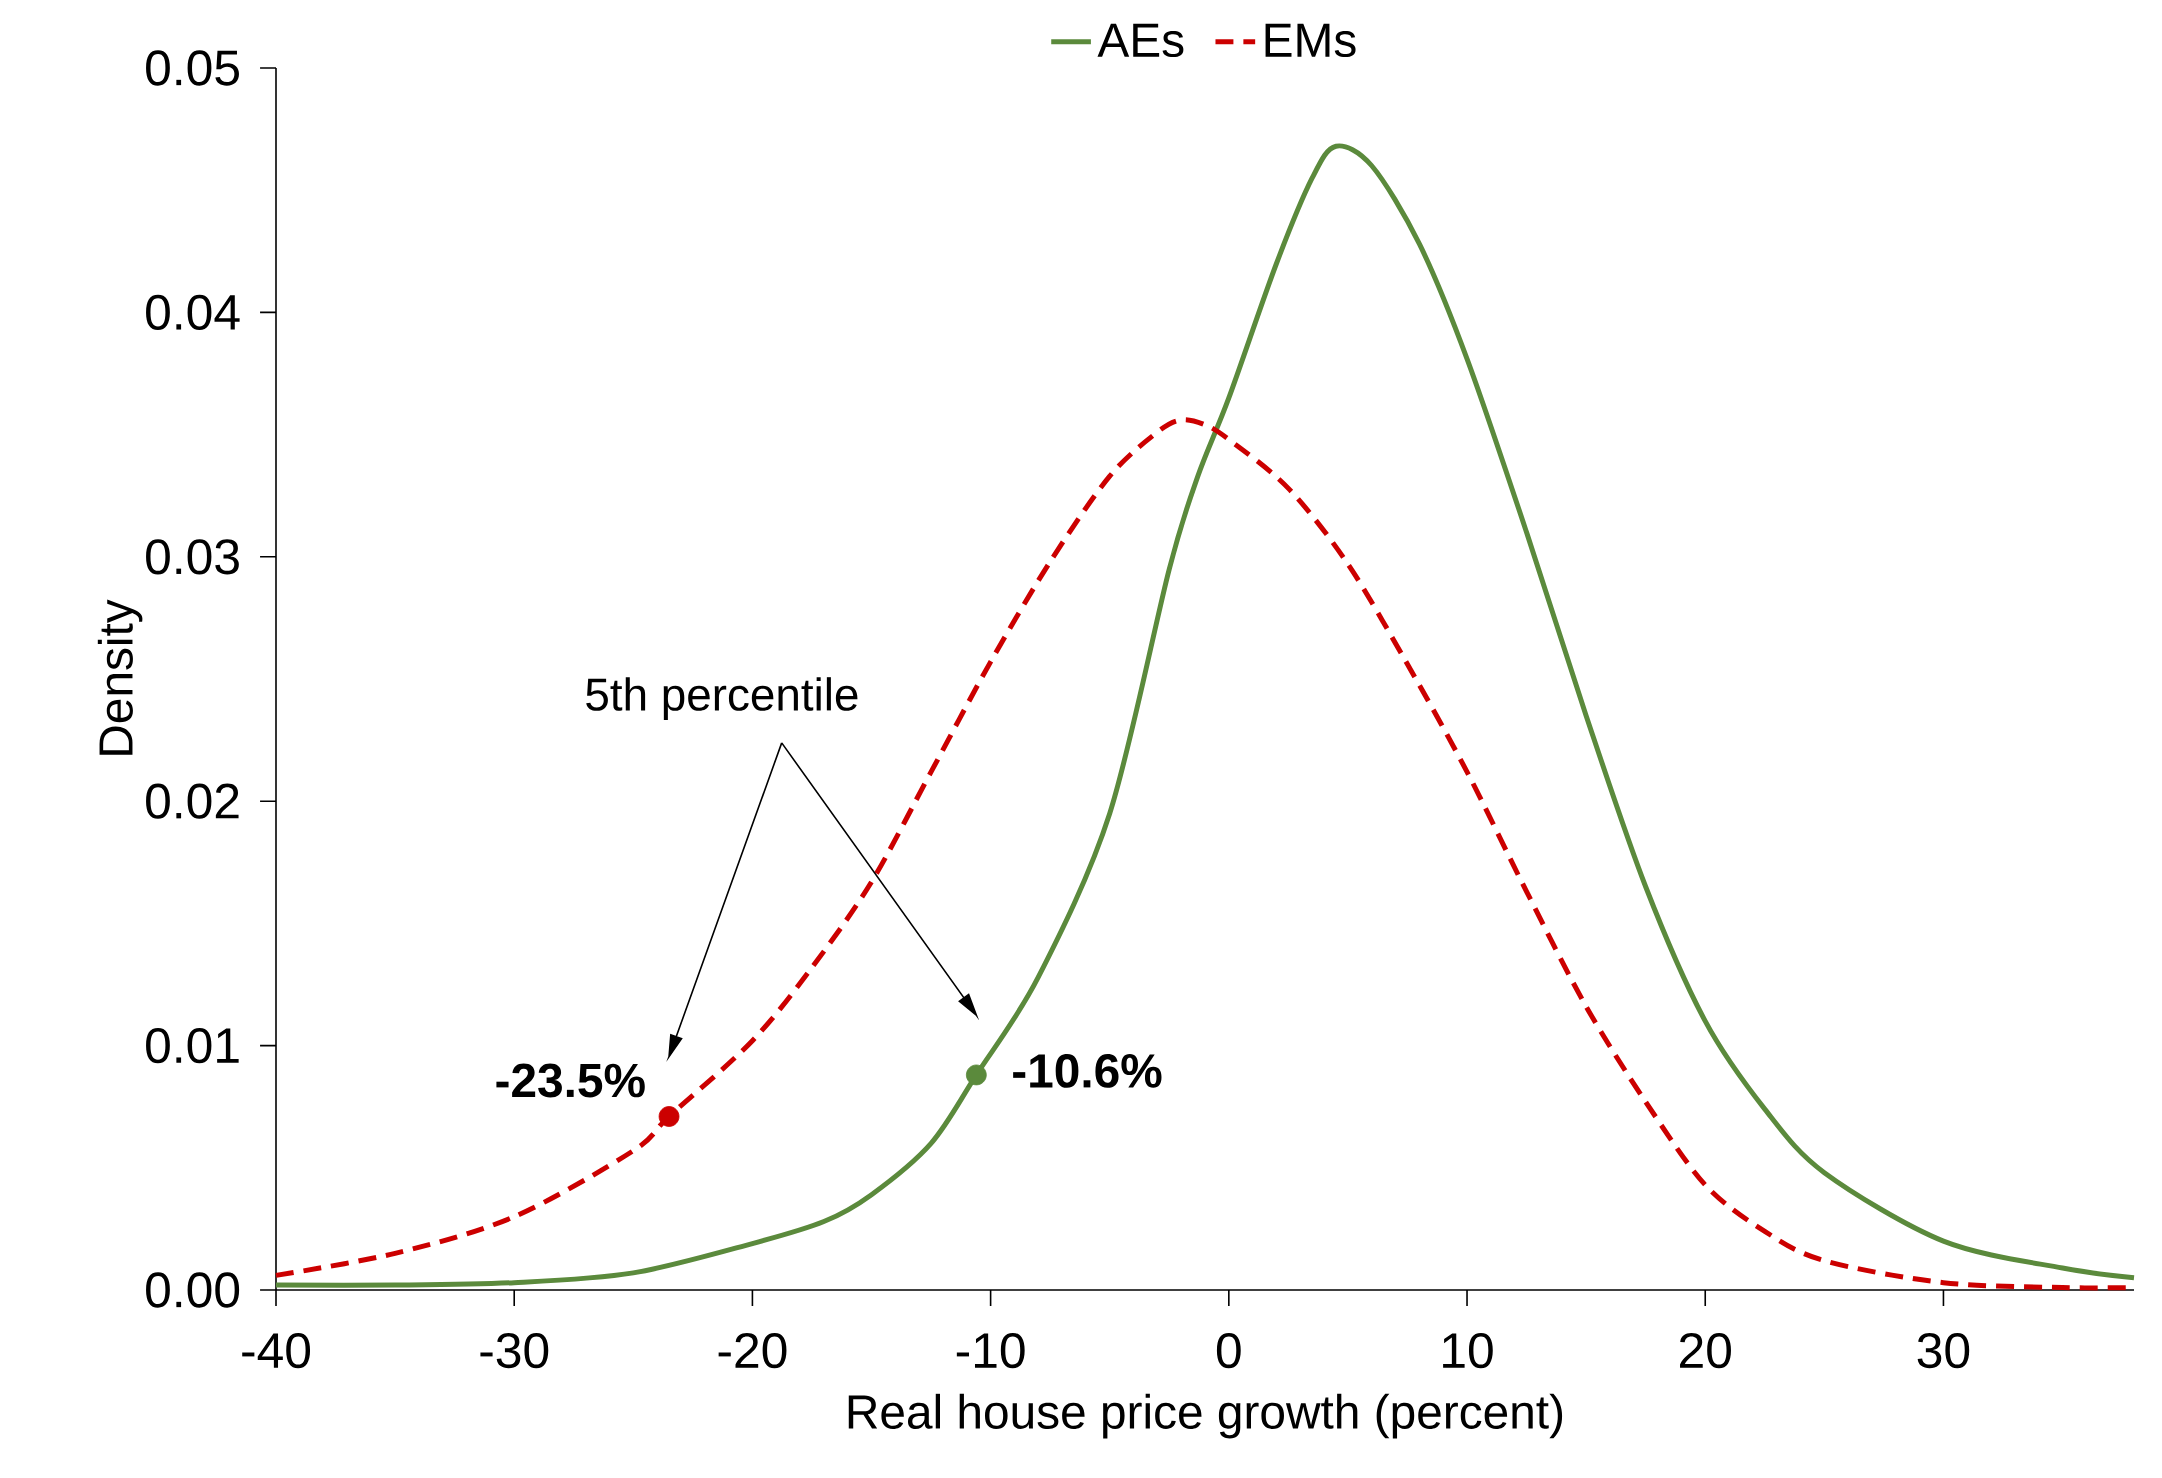 This screenshot has width=2162, height=1478. What do you see at coordinates (514, 1350) in the screenshot?
I see `x-tick-label: -30` at bounding box center [514, 1350].